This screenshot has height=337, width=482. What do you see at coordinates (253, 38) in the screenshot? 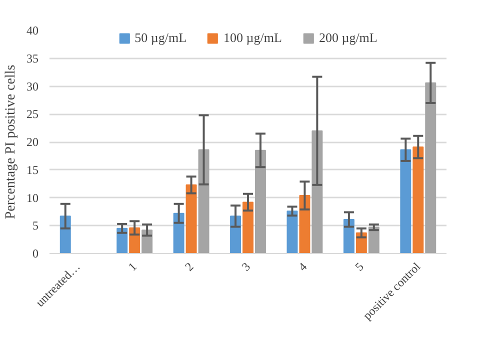
I see `legend-label: 100 µg/mL` at bounding box center [253, 38].